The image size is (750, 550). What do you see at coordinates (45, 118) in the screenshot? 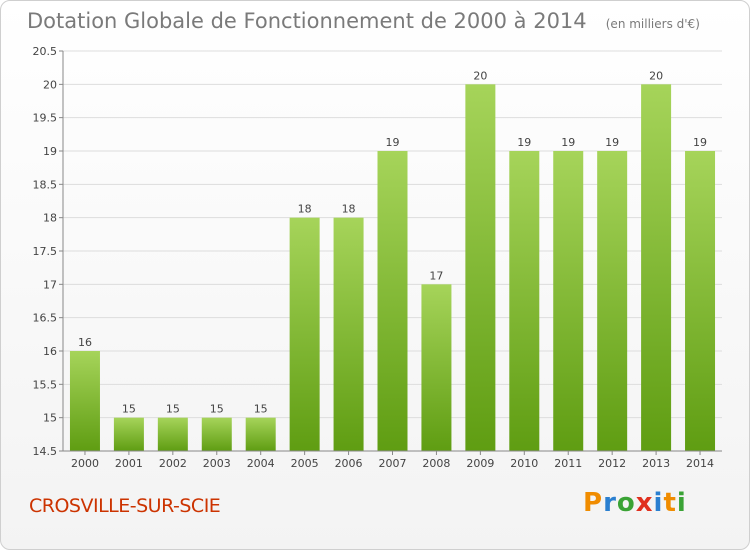
I see `y-tick-label: 19.5` at bounding box center [45, 118].